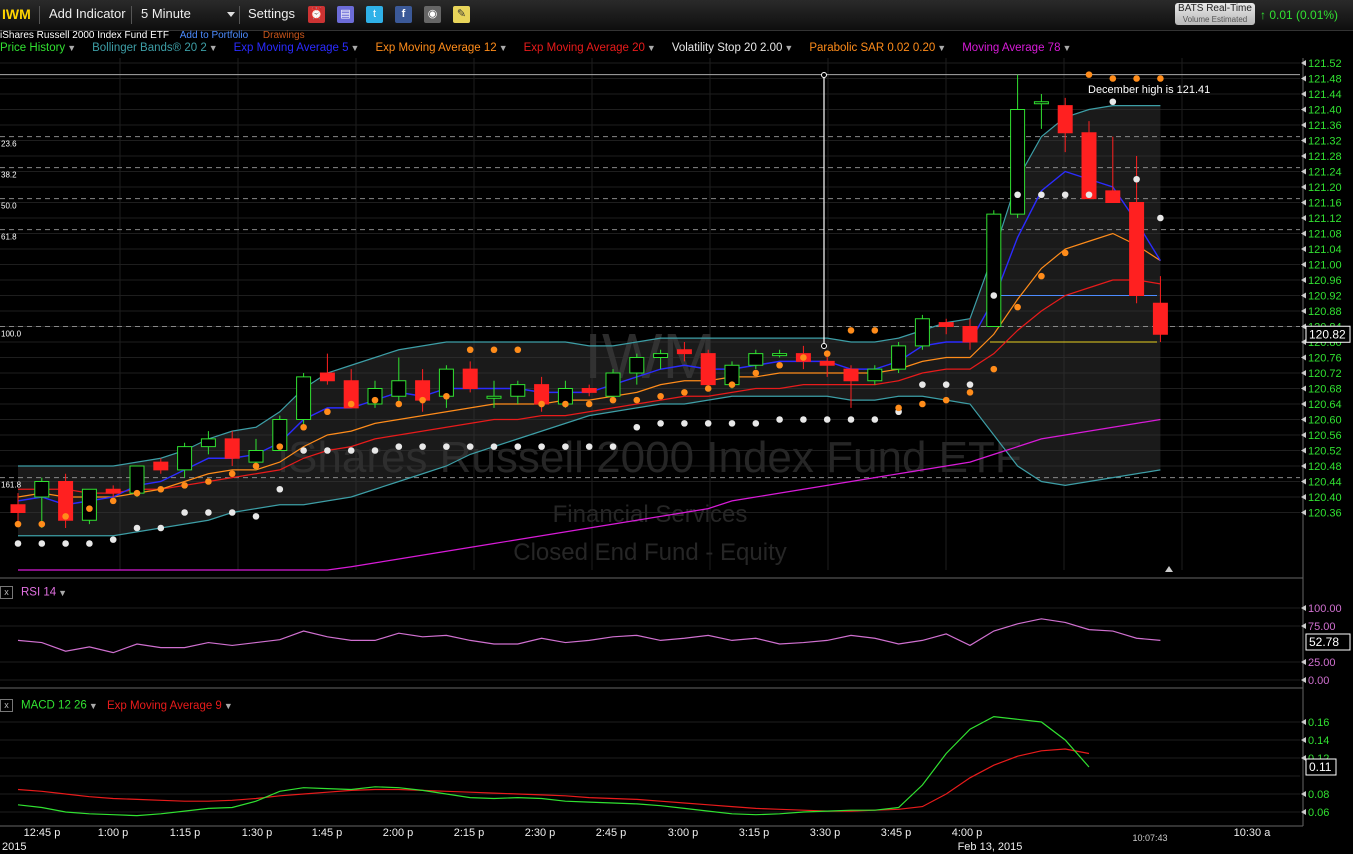 The height and width of the screenshot is (854, 1353). I want to click on notepad-icon: ✎, so click(461, 14).